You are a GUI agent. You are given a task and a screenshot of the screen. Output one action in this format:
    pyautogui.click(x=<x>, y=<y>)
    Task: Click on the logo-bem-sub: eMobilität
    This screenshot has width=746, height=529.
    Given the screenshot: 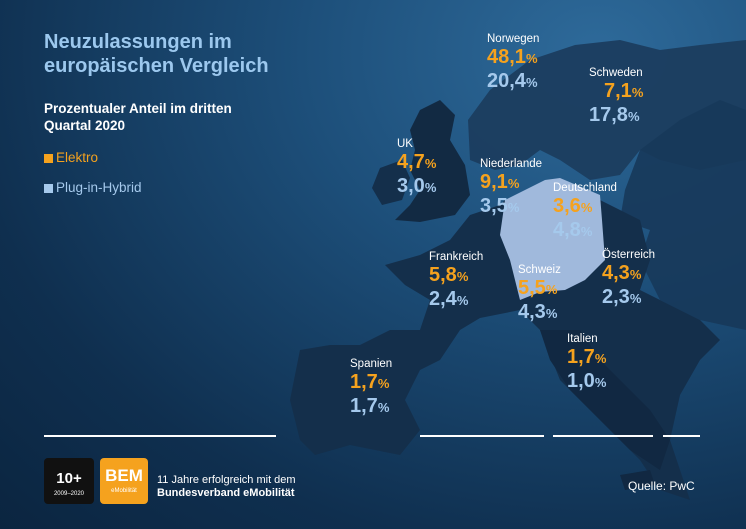 What is the action you would take?
    pyautogui.click(x=124, y=491)
    